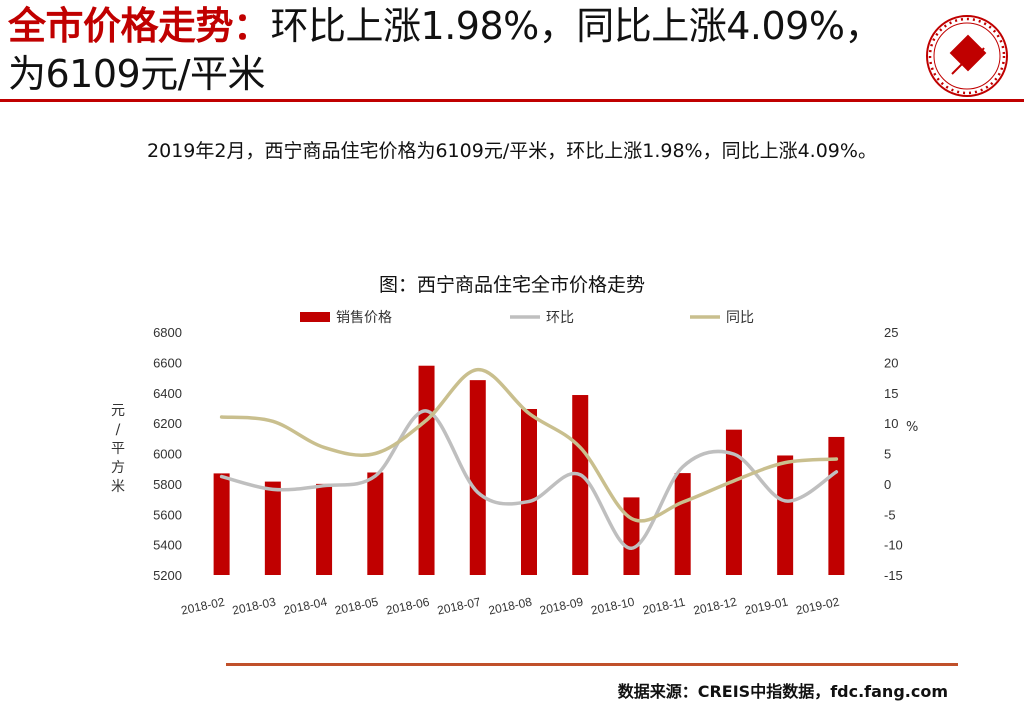  What do you see at coordinates (118, 449) in the screenshot?
I see `y-axis-title-left-char: 平` at bounding box center [118, 449].